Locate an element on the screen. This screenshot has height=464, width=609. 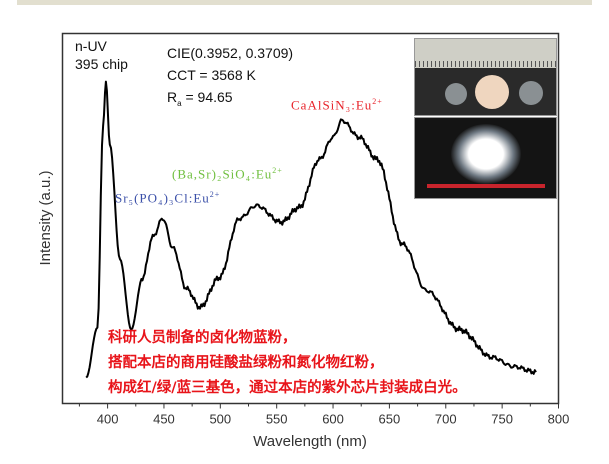
x-tick-label: 500 is located at coordinates (220, 419).